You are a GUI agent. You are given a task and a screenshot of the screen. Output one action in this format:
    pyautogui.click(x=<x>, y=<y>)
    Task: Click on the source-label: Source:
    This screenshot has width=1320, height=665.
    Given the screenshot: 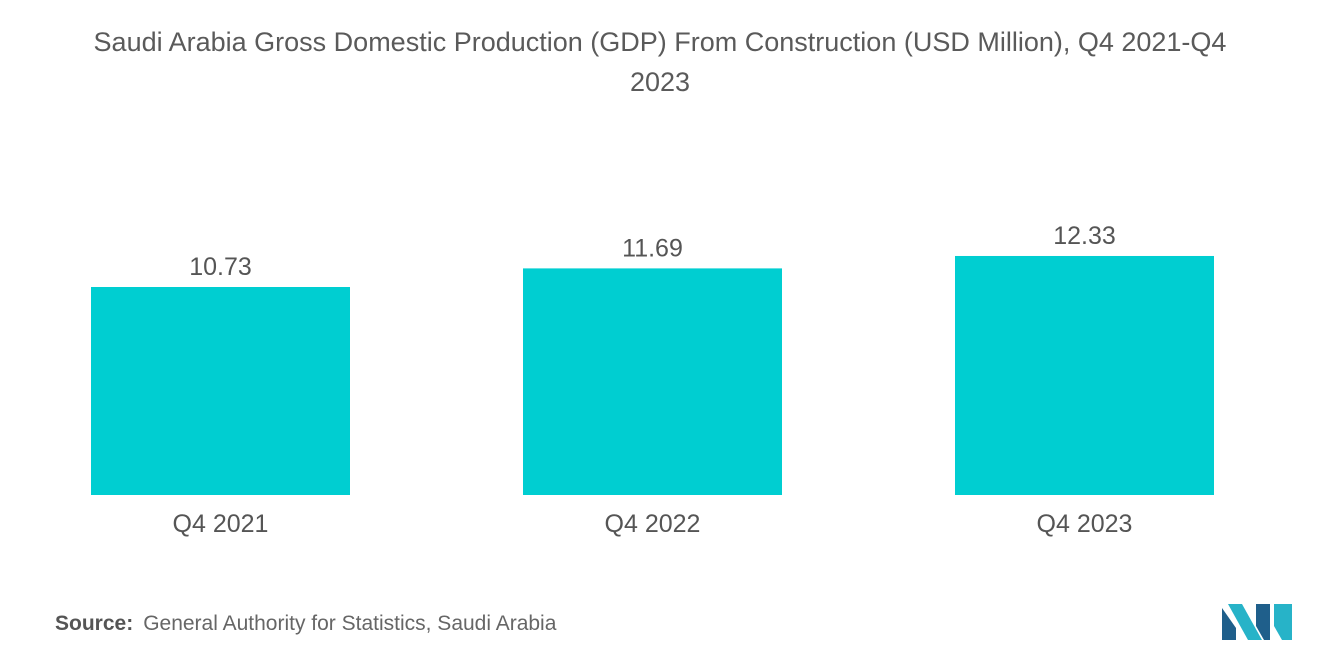 What is the action you would take?
    pyautogui.click(x=94, y=623)
    